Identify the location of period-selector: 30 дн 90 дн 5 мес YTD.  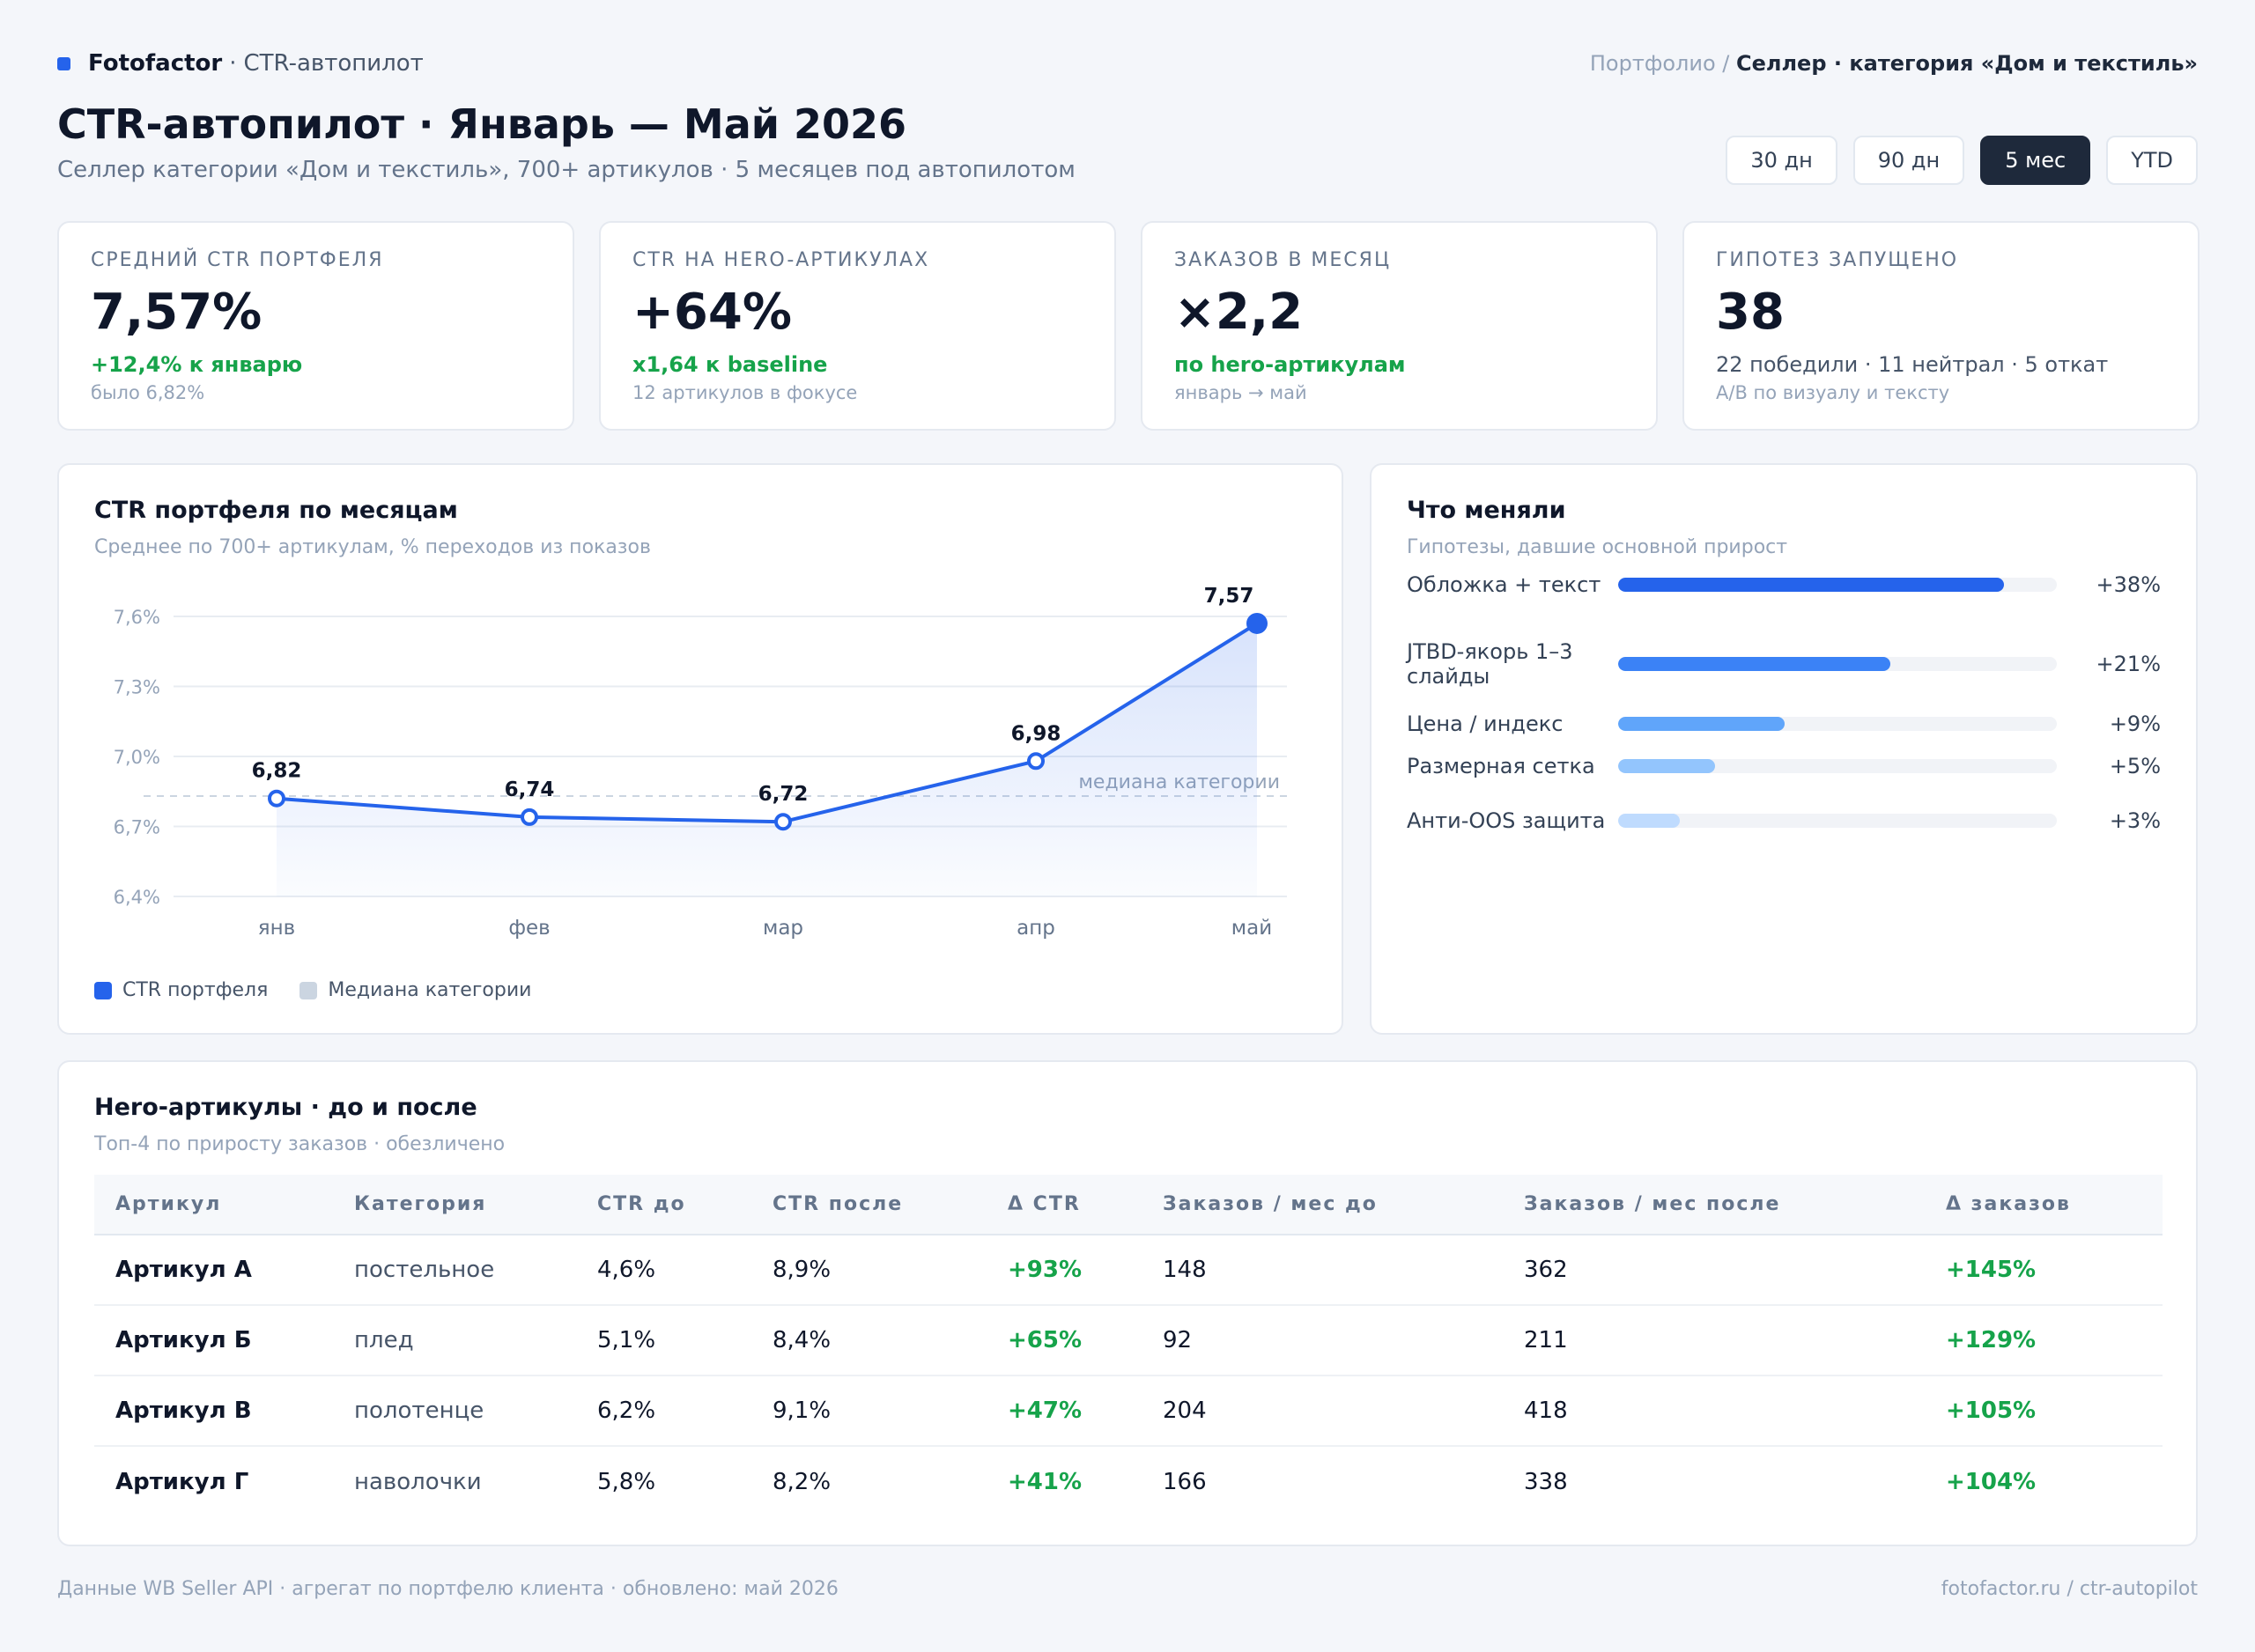
(1962, 160).